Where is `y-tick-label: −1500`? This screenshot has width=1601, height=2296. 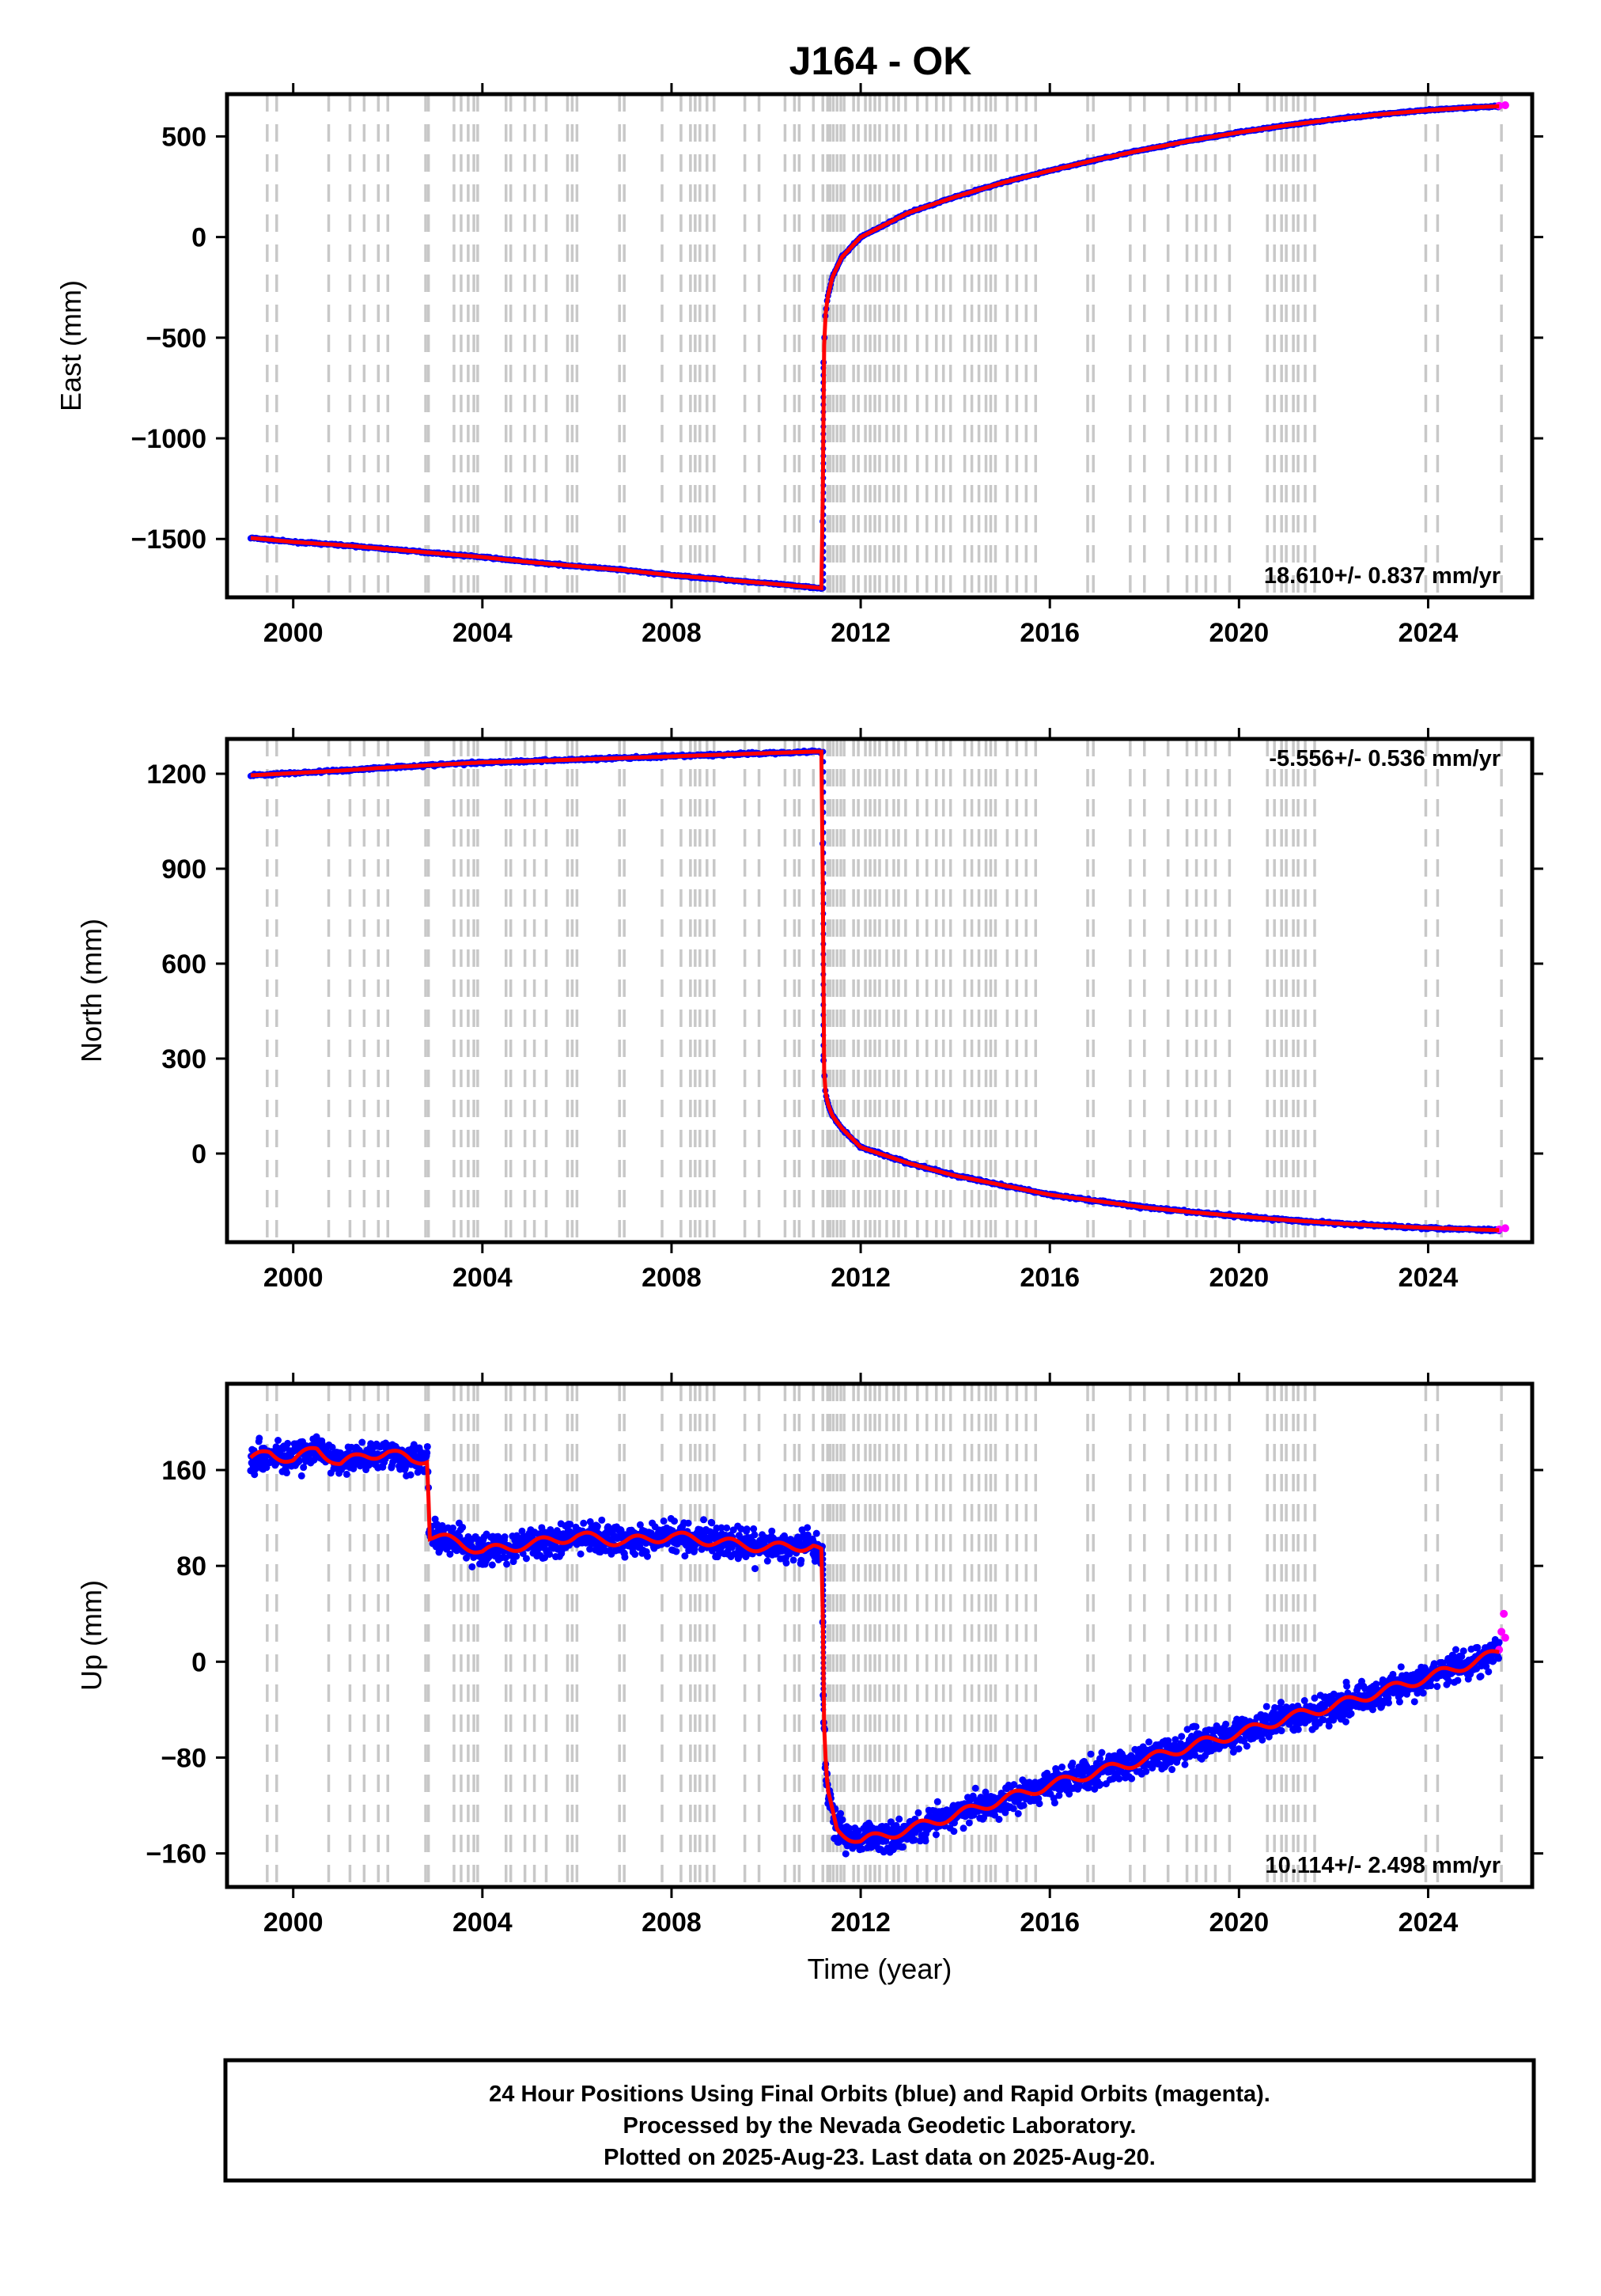
y-tick-label: −1500 is located at coordinates (169, 540).